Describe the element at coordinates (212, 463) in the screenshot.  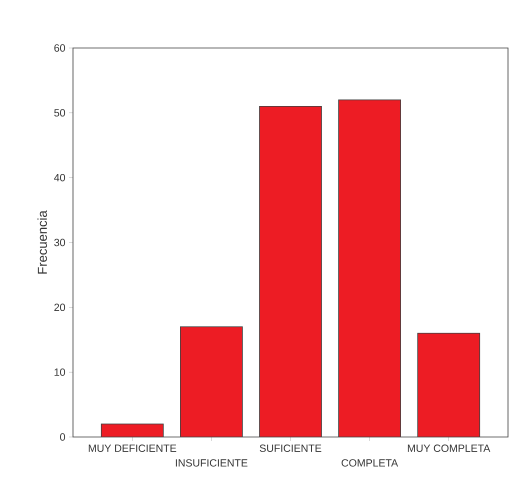
I see `x-tick-label: INSUFICIENTE` at that location.